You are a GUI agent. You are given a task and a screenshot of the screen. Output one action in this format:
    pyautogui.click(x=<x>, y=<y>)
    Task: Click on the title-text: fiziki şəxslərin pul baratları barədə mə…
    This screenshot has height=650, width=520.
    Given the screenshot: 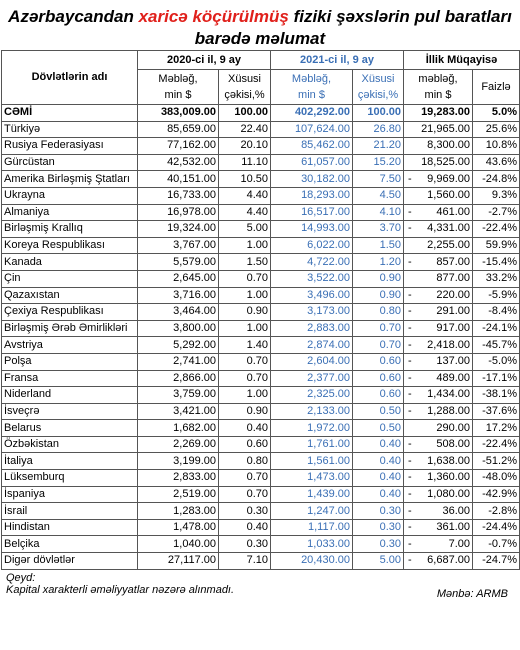 What is the action you would take?
    pyautogui.click(x=353, y=27)
    